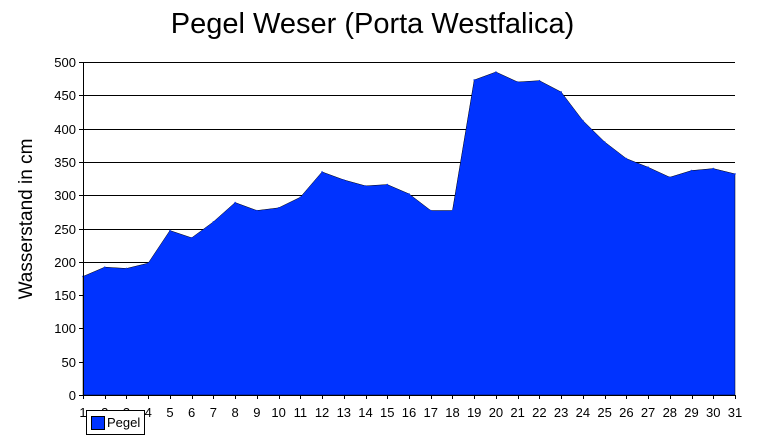 Image resolution: width=758 pixels, height=440 pixels. Describe the element at coordinates (82, 412) in the screenshot. I see `x-tick-label-1: 1` at that location.